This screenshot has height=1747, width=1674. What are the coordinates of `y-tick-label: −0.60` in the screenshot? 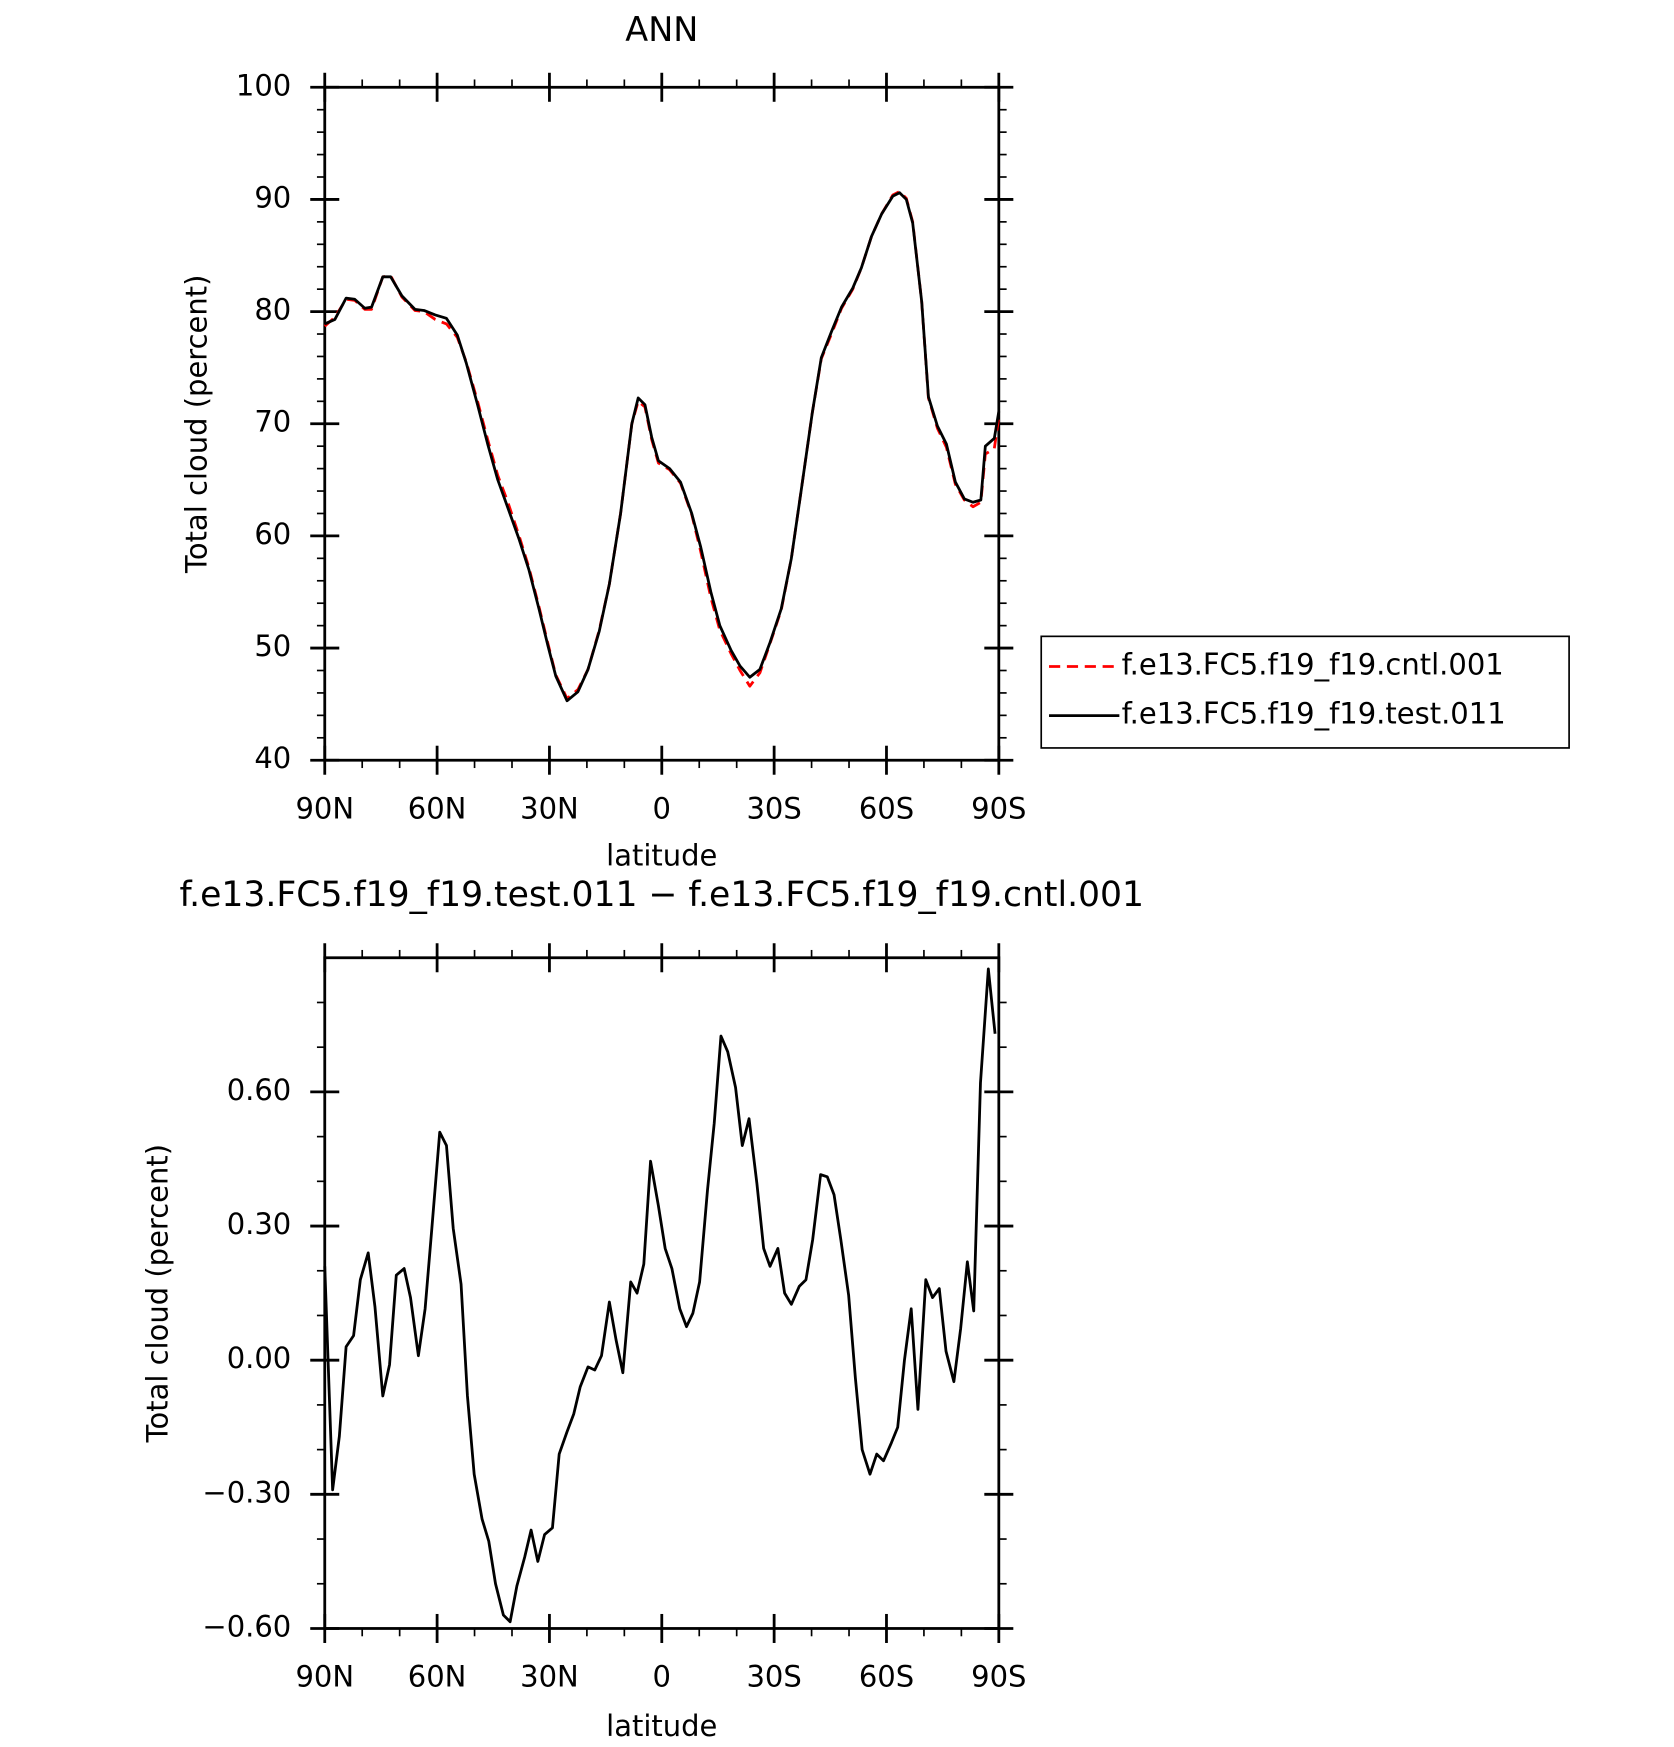 It's located at (246, 1626).